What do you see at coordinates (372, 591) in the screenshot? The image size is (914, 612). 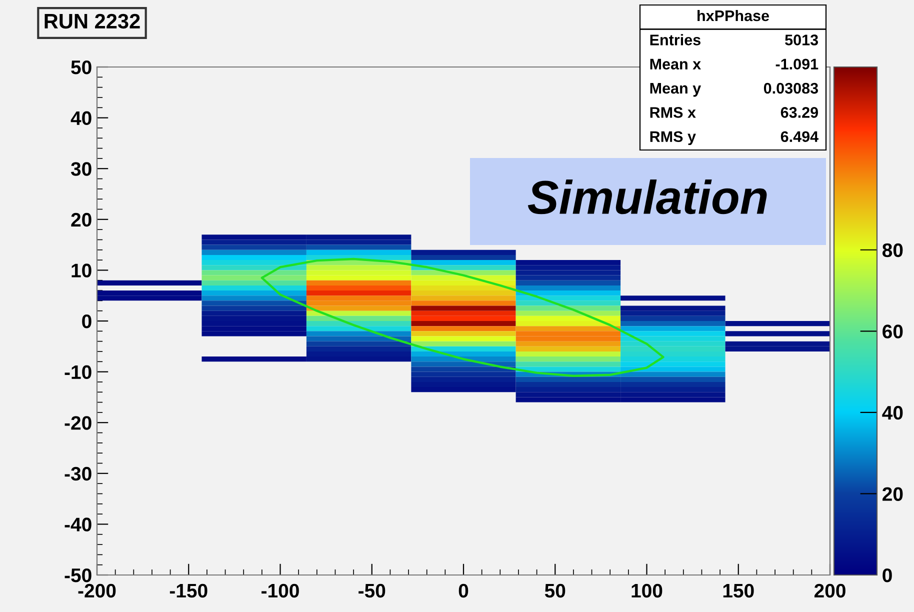 I see `x-tick-label: -50` at bounding box center [372, 591].